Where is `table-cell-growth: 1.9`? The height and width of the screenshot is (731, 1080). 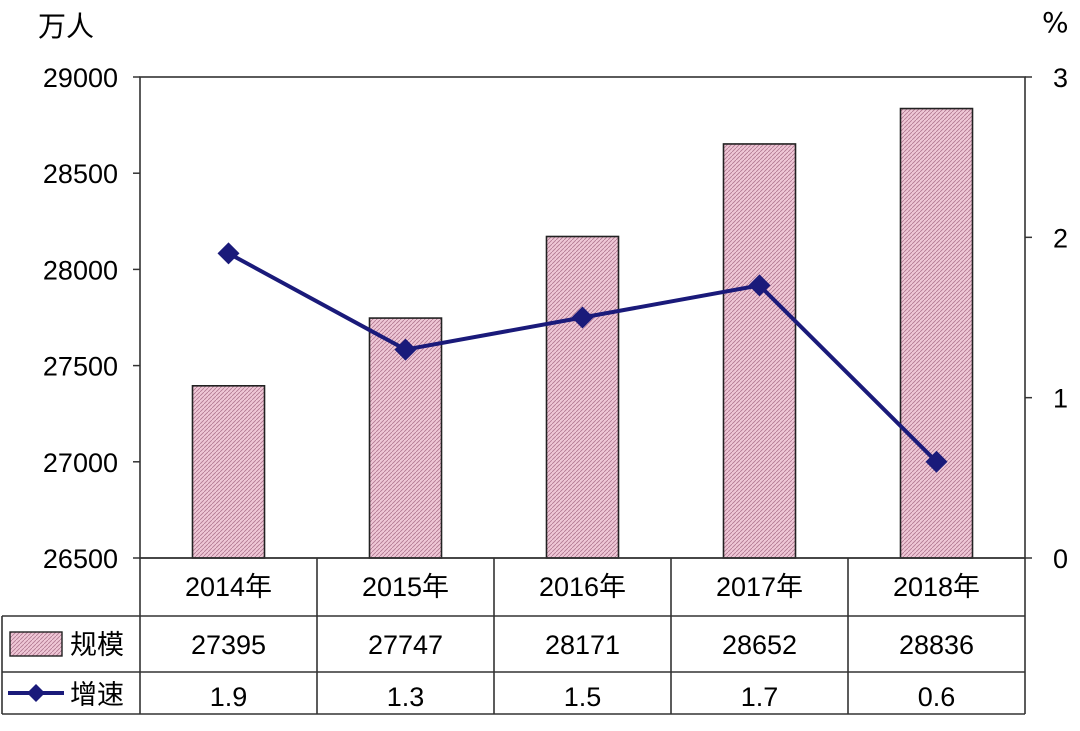
table-cell-growth: 1.9 is located at coordinates (229, 697).